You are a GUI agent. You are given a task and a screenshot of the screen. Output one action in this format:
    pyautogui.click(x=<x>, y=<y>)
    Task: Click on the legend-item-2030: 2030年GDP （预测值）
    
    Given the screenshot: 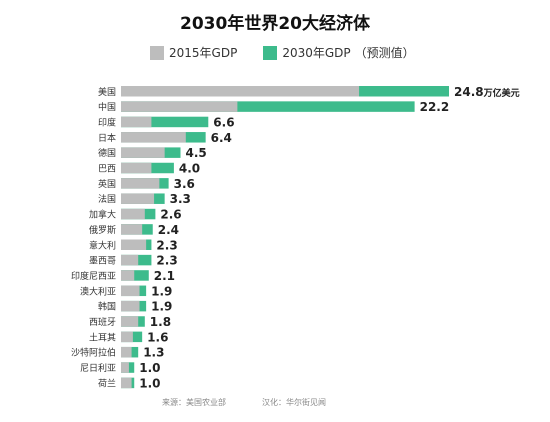 What is the action you would take?
    pyautogui.click(x=339, y=52)
    